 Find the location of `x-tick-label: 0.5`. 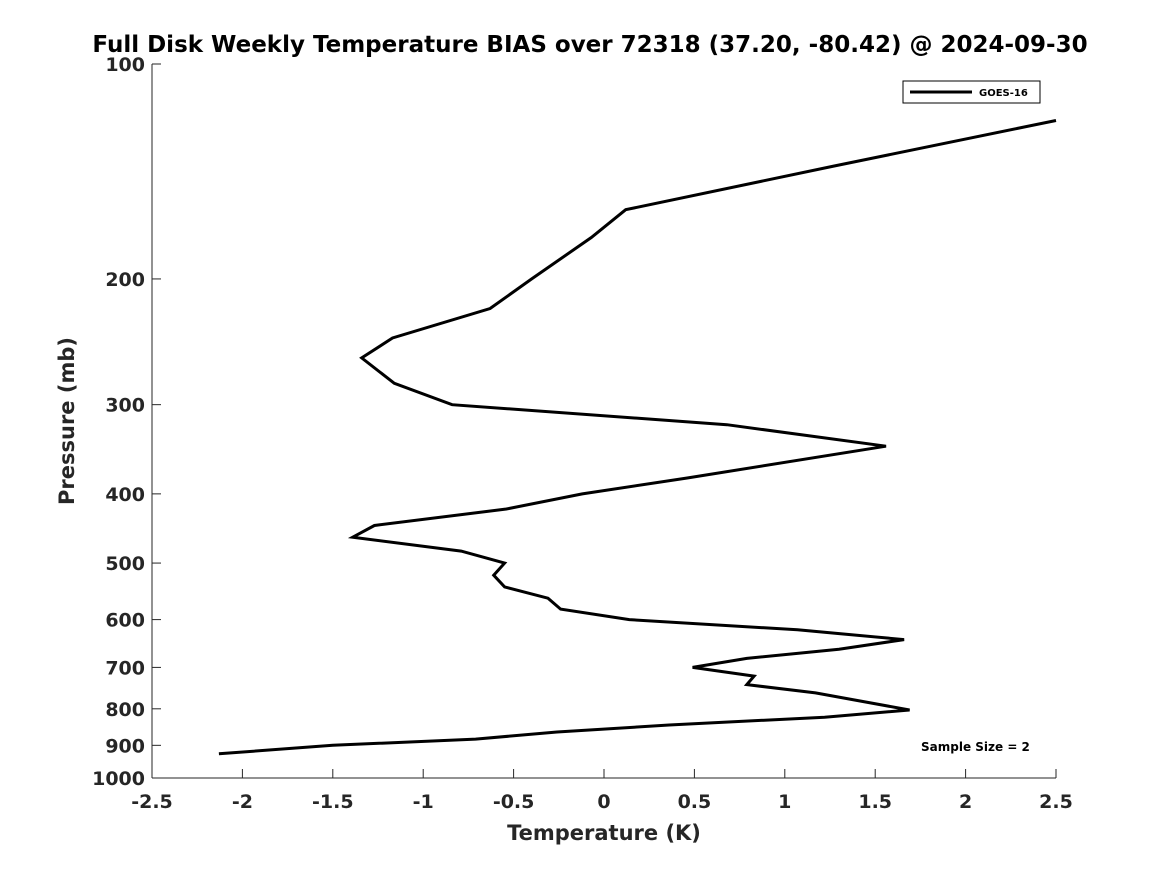

x-tick-label: 0.5 is located at coordinates (695, 802).